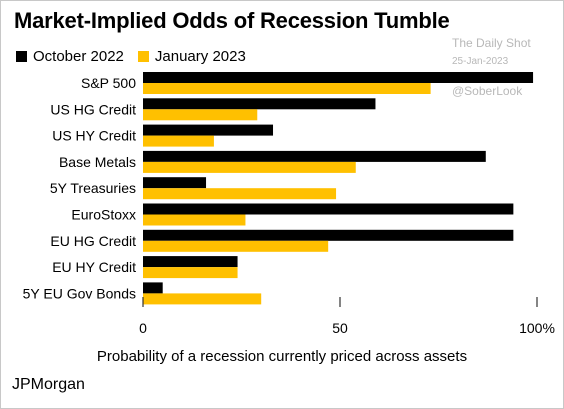  I want to click on category-label-5y-treasuries: 5Y Treasuries, so click(93, 188).